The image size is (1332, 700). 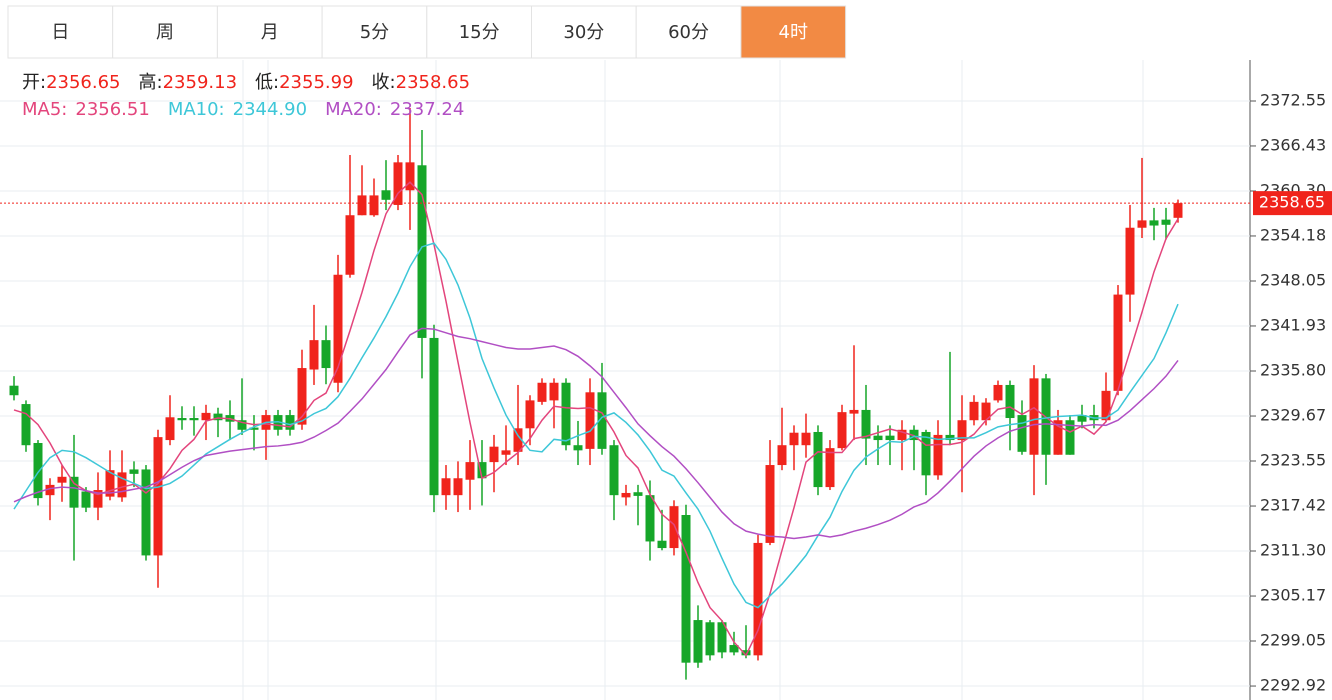 What do you see at coordinates (1293, 640) in the screenshot?
I see `y-tick-label: 2299.05` at bounding box center [1293, 640].